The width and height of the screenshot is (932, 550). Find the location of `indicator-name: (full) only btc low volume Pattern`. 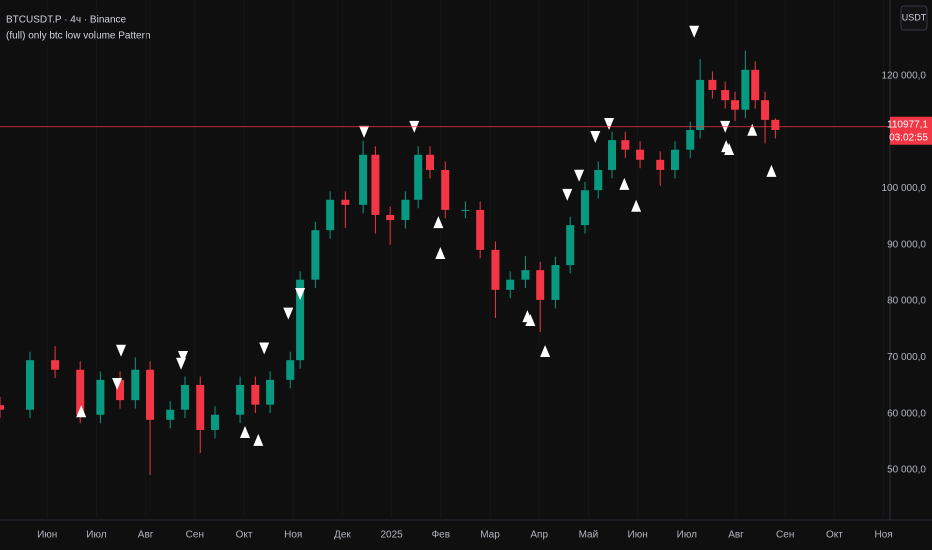

indicator-name: (full) only btc low volume Pattern is located at coordinates (78, 36).